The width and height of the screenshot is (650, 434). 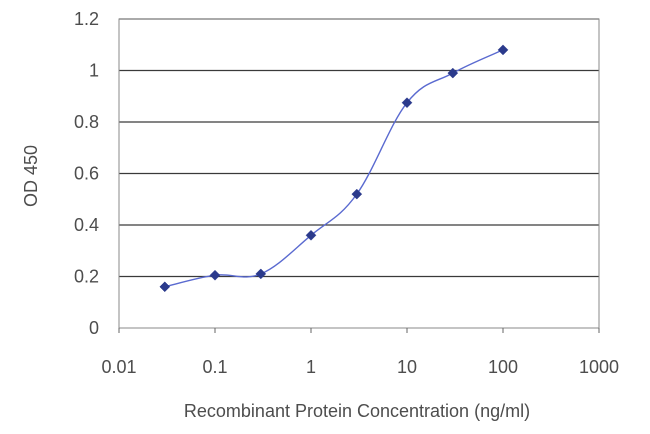 I want to click on y-tick-label: 1.2, so click(x=86, y=19).